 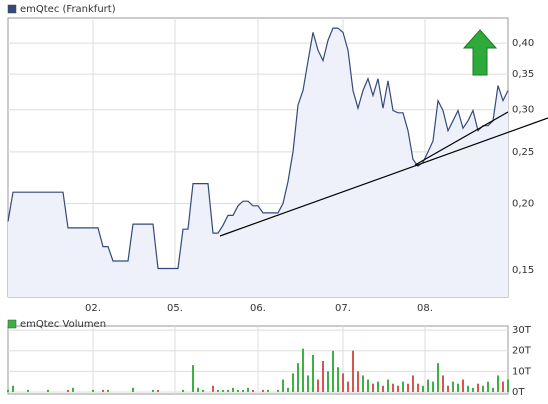 I want to click on y-tick-label: 0,25, so click(x=523, y=152).